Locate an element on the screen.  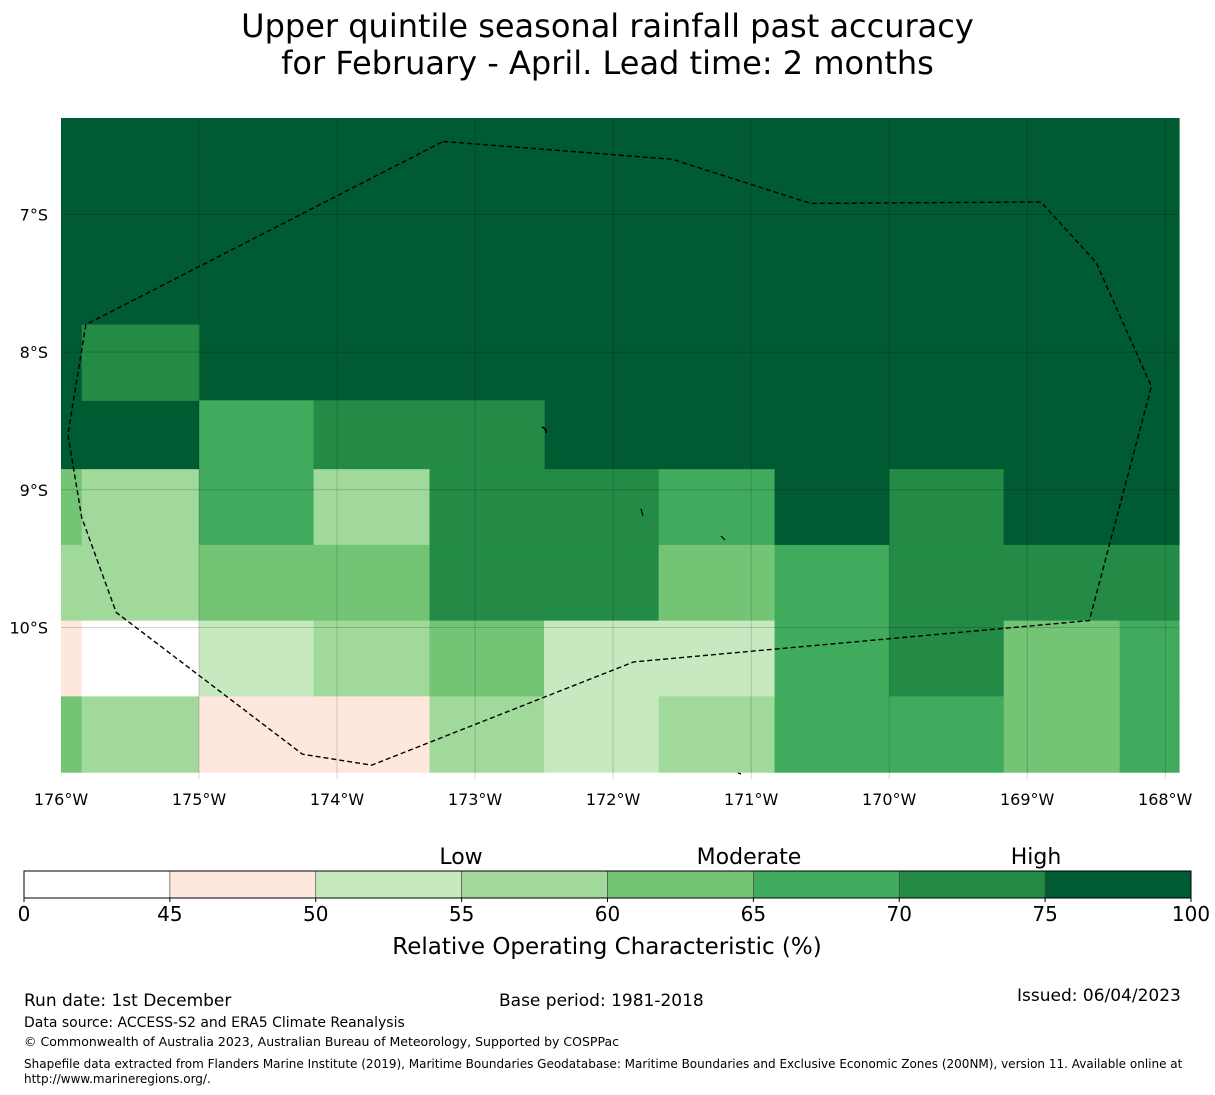
category-moderate: Moderate is located at coordinates (749, 857).